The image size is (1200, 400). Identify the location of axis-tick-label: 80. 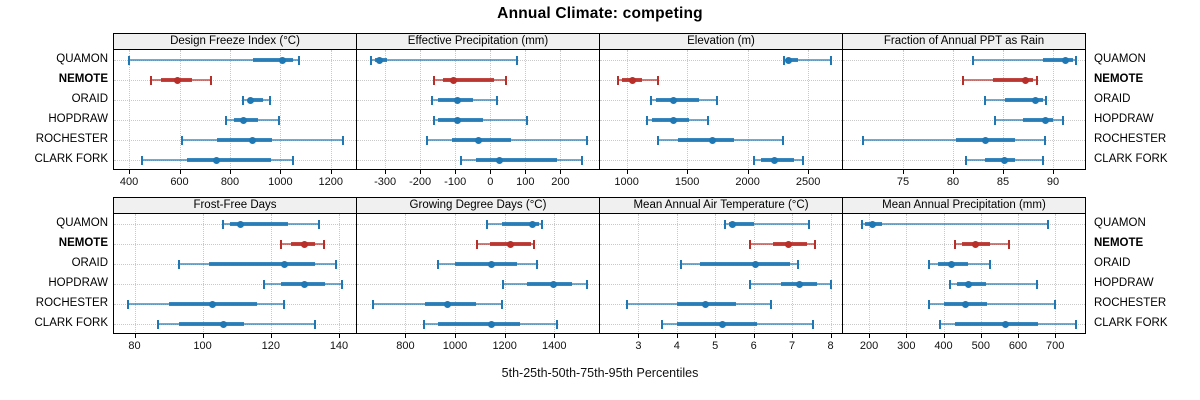
(953, 182).